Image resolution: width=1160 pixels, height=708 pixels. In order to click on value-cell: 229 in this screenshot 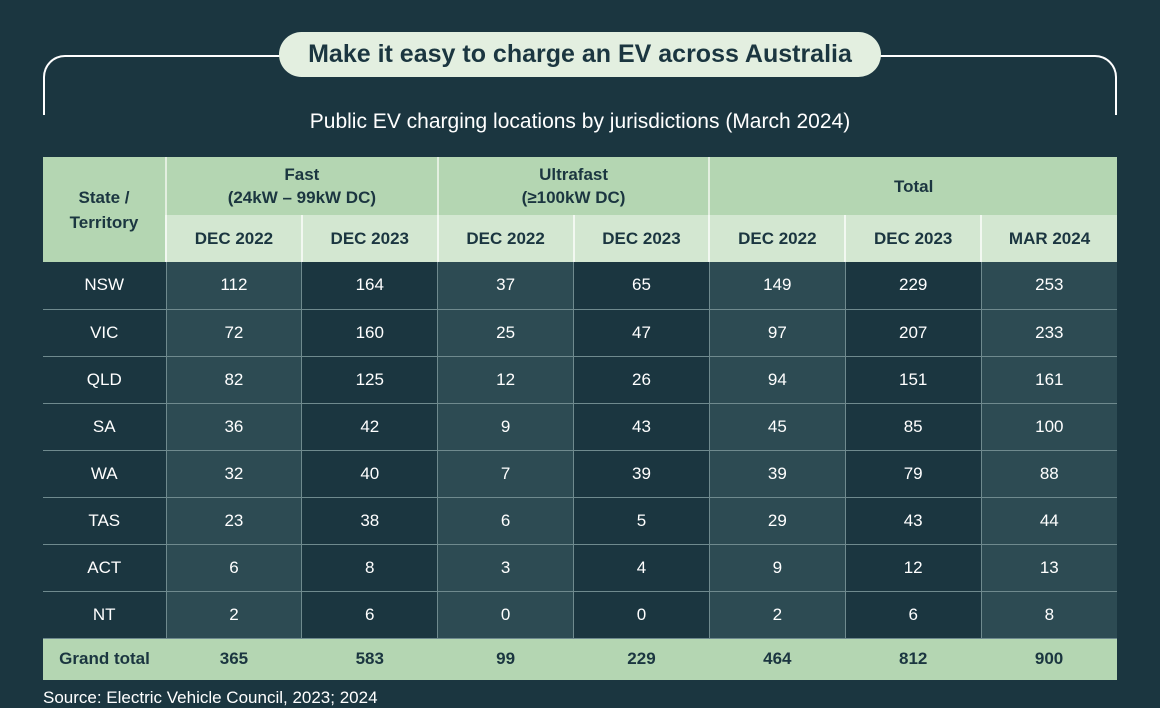, I will do `click(913, 286)`.